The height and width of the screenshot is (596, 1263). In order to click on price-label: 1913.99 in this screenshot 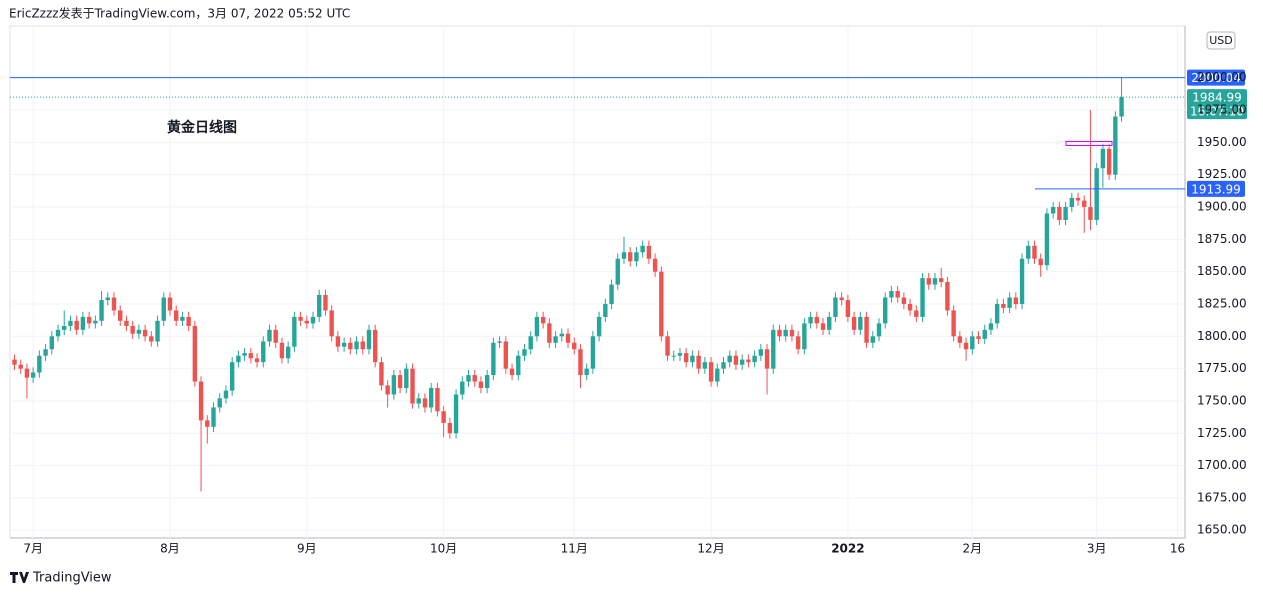, I will do `click(1216, 189)`.